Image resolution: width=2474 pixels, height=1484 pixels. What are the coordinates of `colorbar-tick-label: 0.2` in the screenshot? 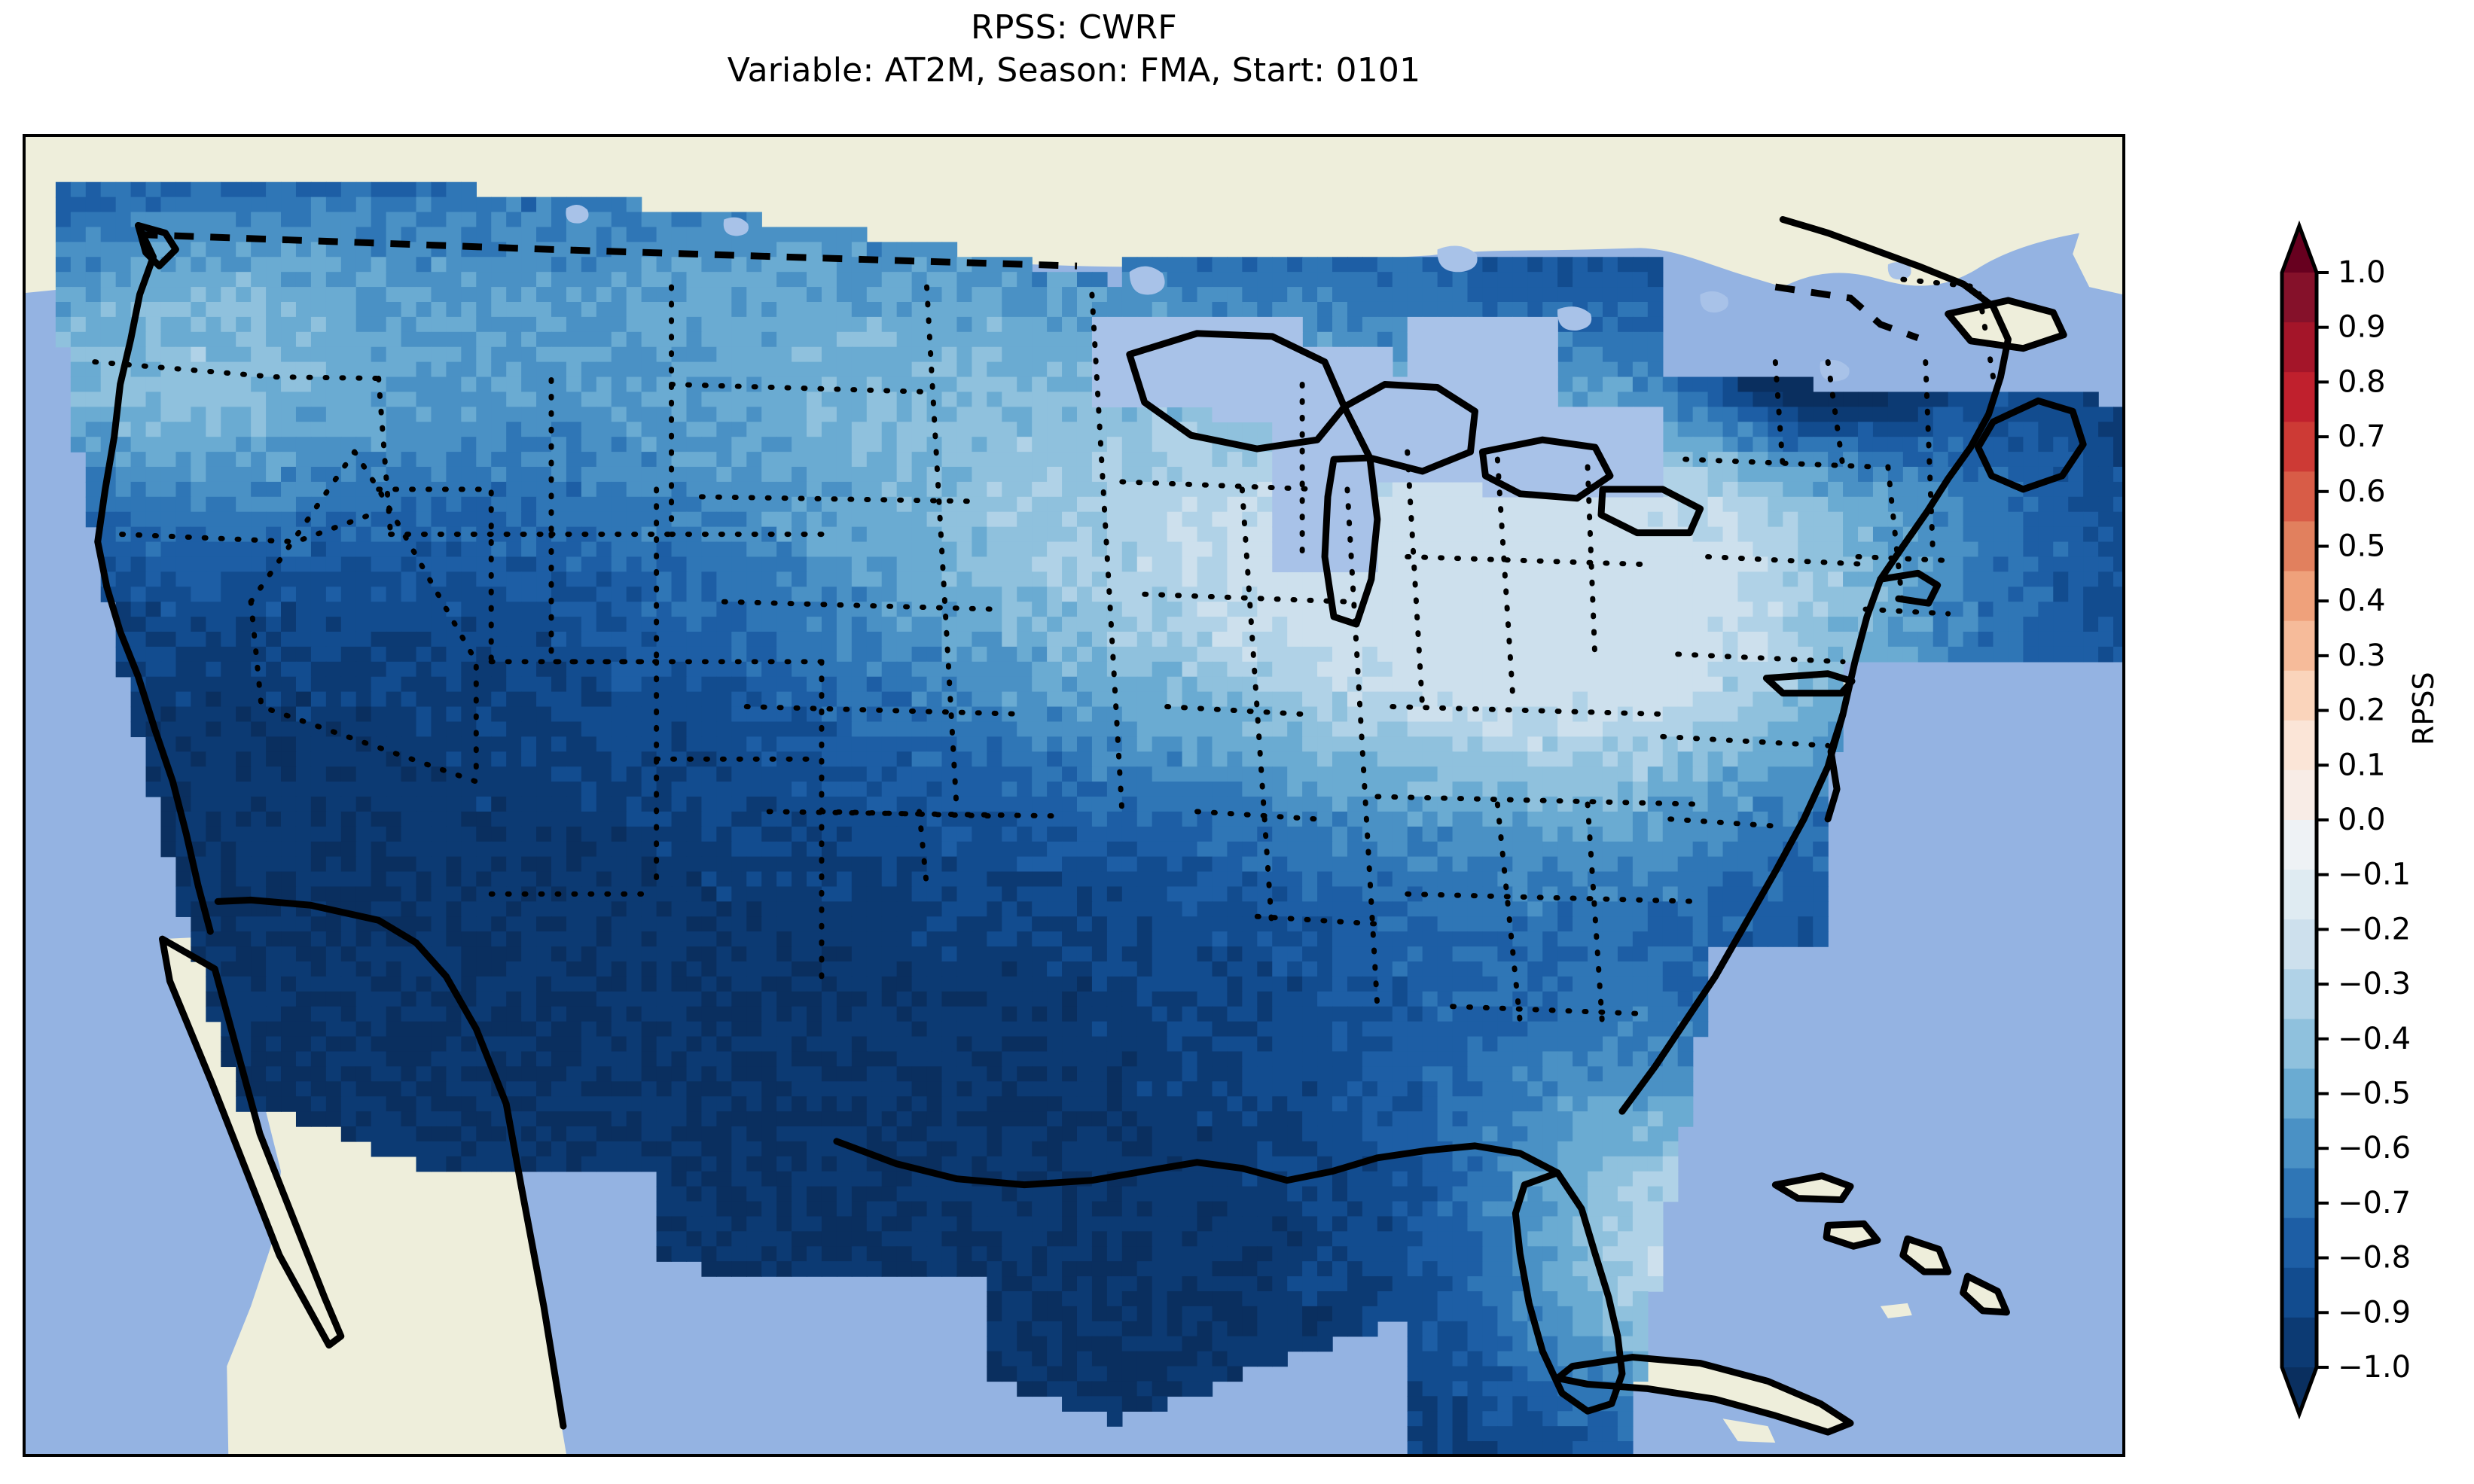 It's located at (2362, 710).